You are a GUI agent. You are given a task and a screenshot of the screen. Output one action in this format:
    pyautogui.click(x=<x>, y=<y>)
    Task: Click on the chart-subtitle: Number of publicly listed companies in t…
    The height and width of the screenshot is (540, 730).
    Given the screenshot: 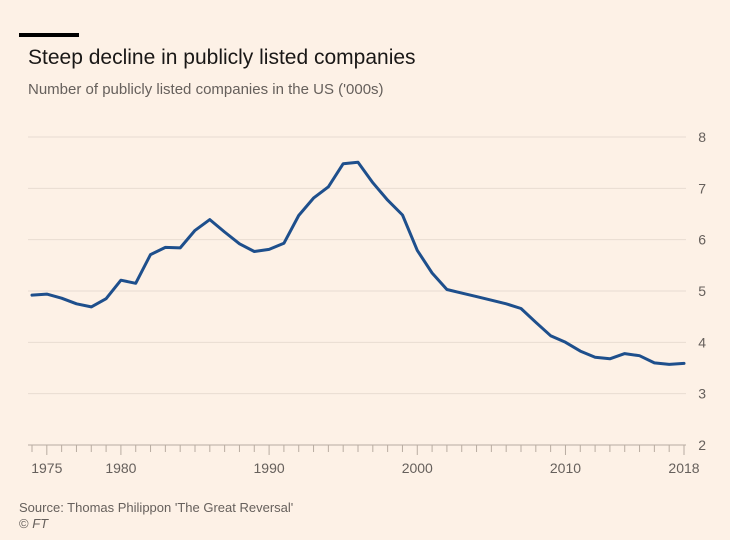 What is the action you would take?
    pyautogui.click(x=206, y=89)
    